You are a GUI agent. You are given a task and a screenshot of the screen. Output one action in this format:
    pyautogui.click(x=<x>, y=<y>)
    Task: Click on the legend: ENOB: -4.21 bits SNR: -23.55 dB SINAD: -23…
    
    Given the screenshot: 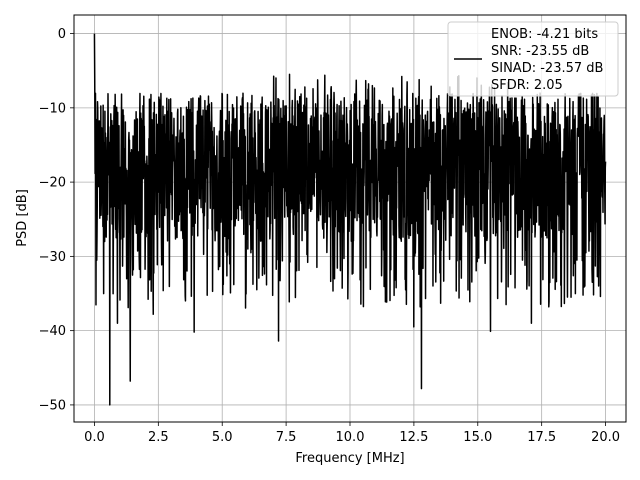 What is the action you would take?
    pyautogui.click(x=533, y=59)
    